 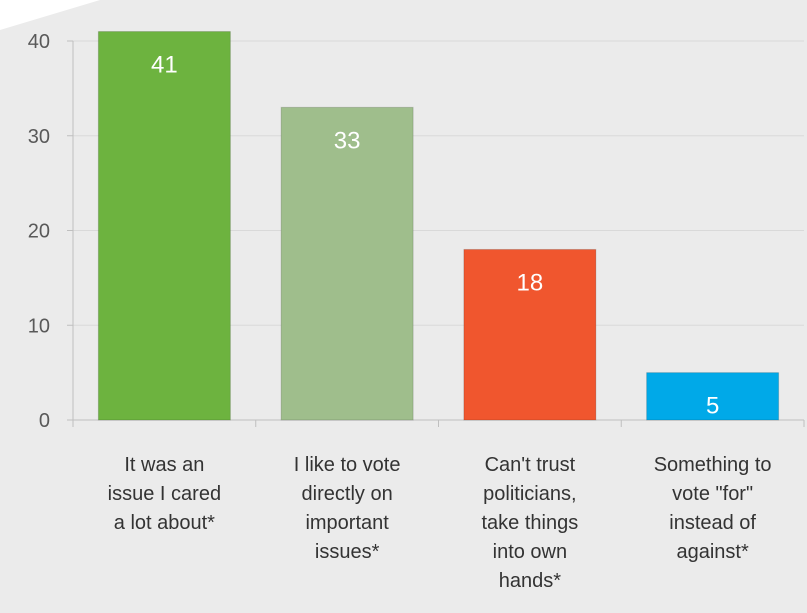 I want to click on y-tick-label: 30, so click(x=39, y=137).